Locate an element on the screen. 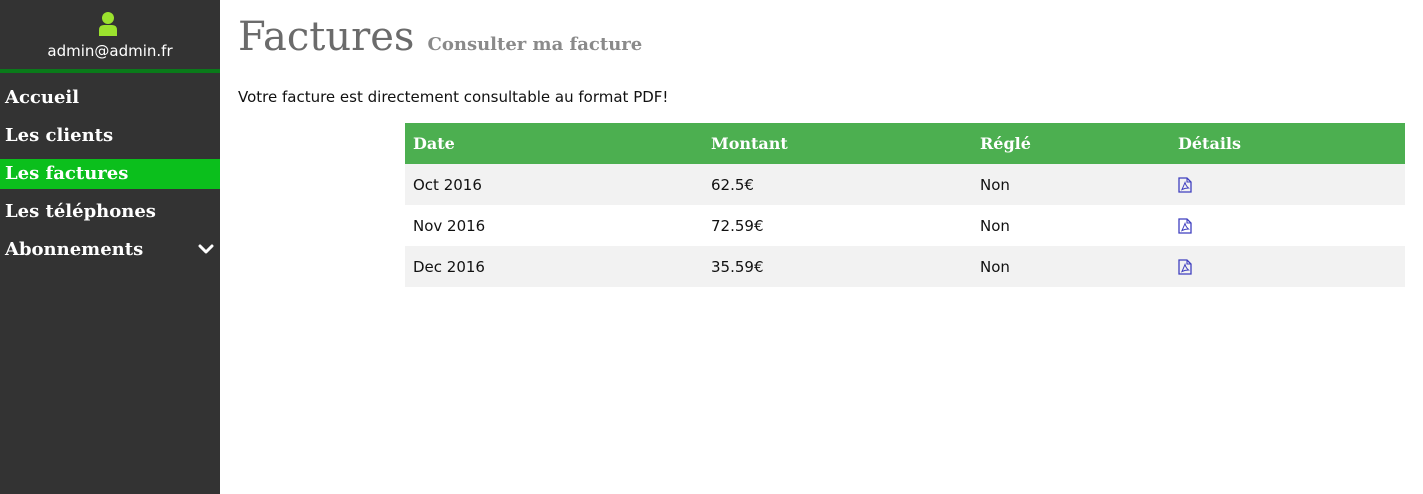  chevron-down-icon is located at coordinates (206, 249).